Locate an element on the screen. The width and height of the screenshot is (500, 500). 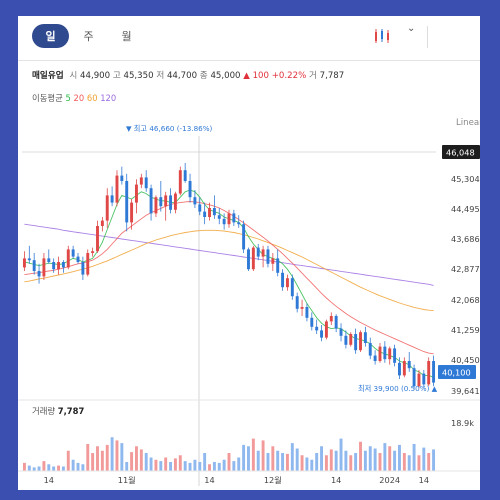
chevron-down-icon: ⌄ is located at coordinates (411, 28).